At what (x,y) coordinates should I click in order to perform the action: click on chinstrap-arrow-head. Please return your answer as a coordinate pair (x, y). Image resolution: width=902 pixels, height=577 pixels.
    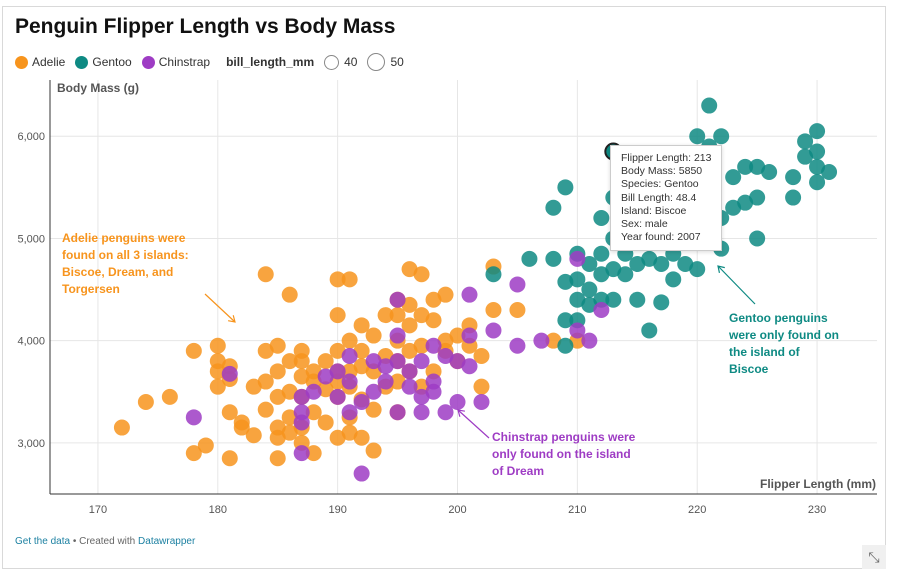
    Looking at the image, I should click on (461, 413).